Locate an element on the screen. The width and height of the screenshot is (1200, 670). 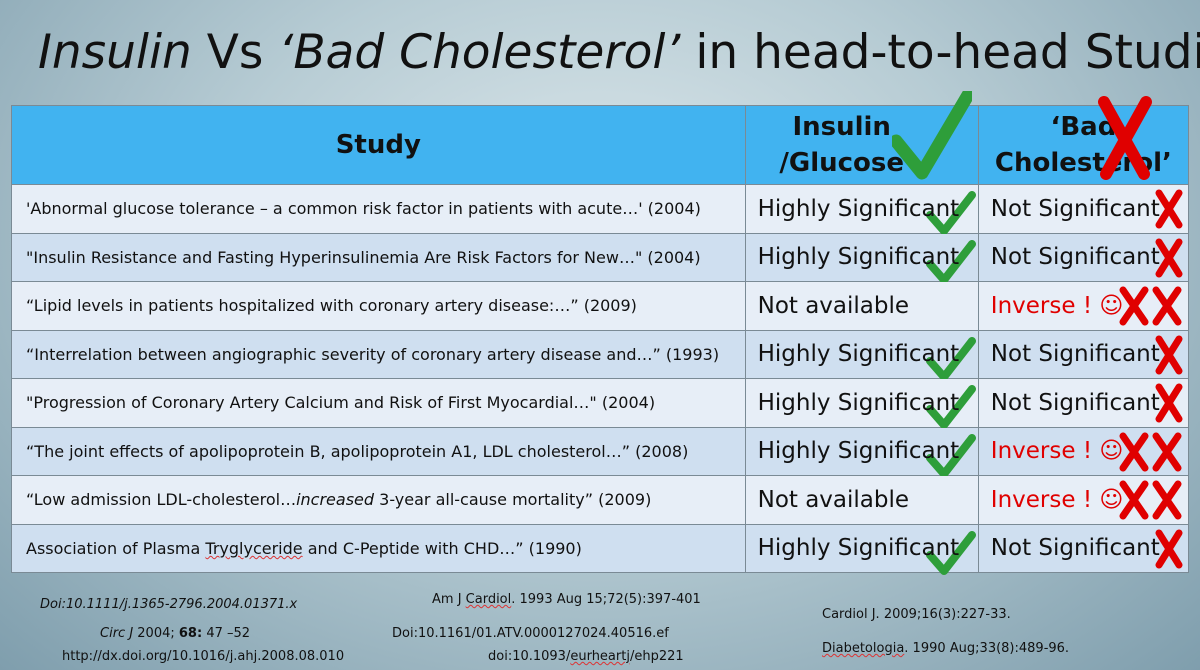
title-vs: Vs is located at coordinates (235, 52).